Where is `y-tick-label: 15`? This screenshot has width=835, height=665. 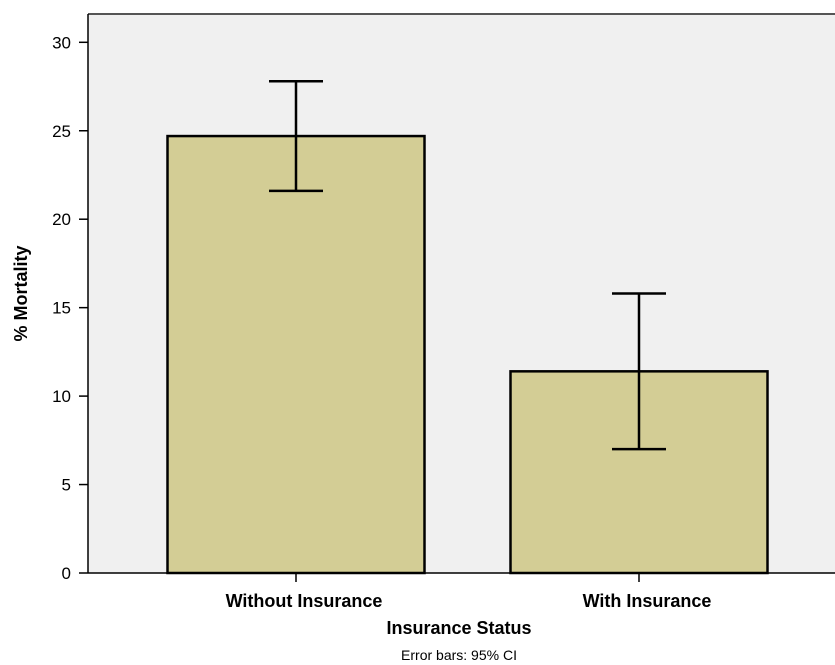
y-tick-label: 15 is located at coordinates (61, 308).